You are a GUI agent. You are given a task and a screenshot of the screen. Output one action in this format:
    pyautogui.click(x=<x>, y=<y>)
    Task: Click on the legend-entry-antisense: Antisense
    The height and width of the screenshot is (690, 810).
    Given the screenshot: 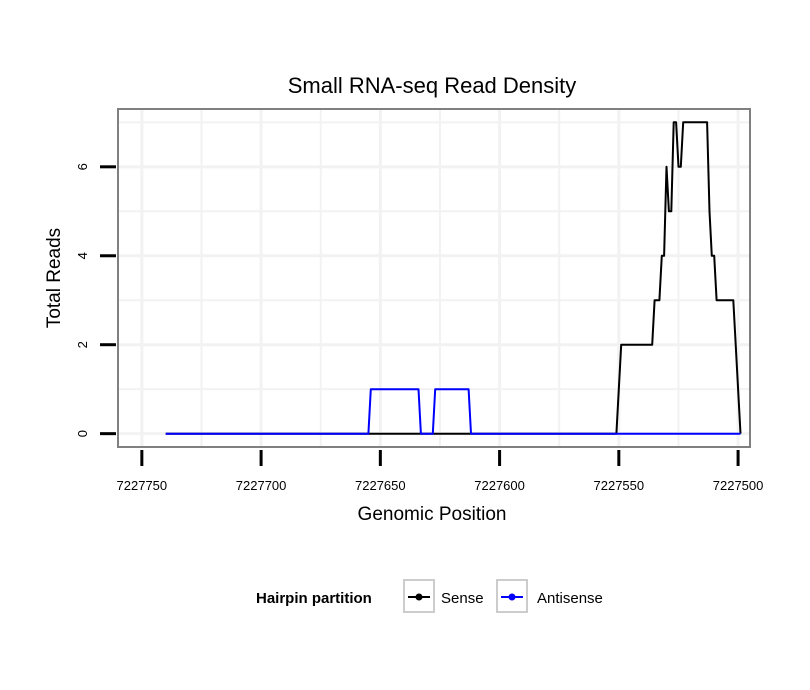 What is the action you would take?
    pyautogui.click(x=549, y=596)
    